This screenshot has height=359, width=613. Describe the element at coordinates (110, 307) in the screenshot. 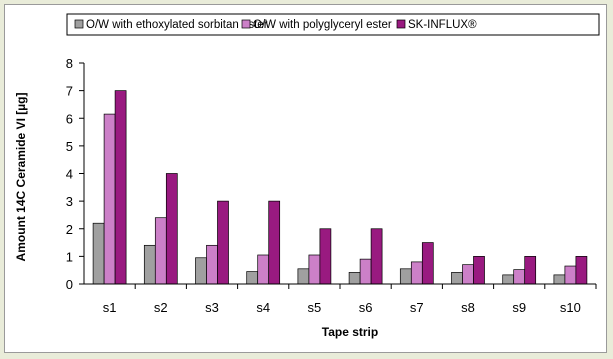

I see `x-tick-label: s1` at that location.